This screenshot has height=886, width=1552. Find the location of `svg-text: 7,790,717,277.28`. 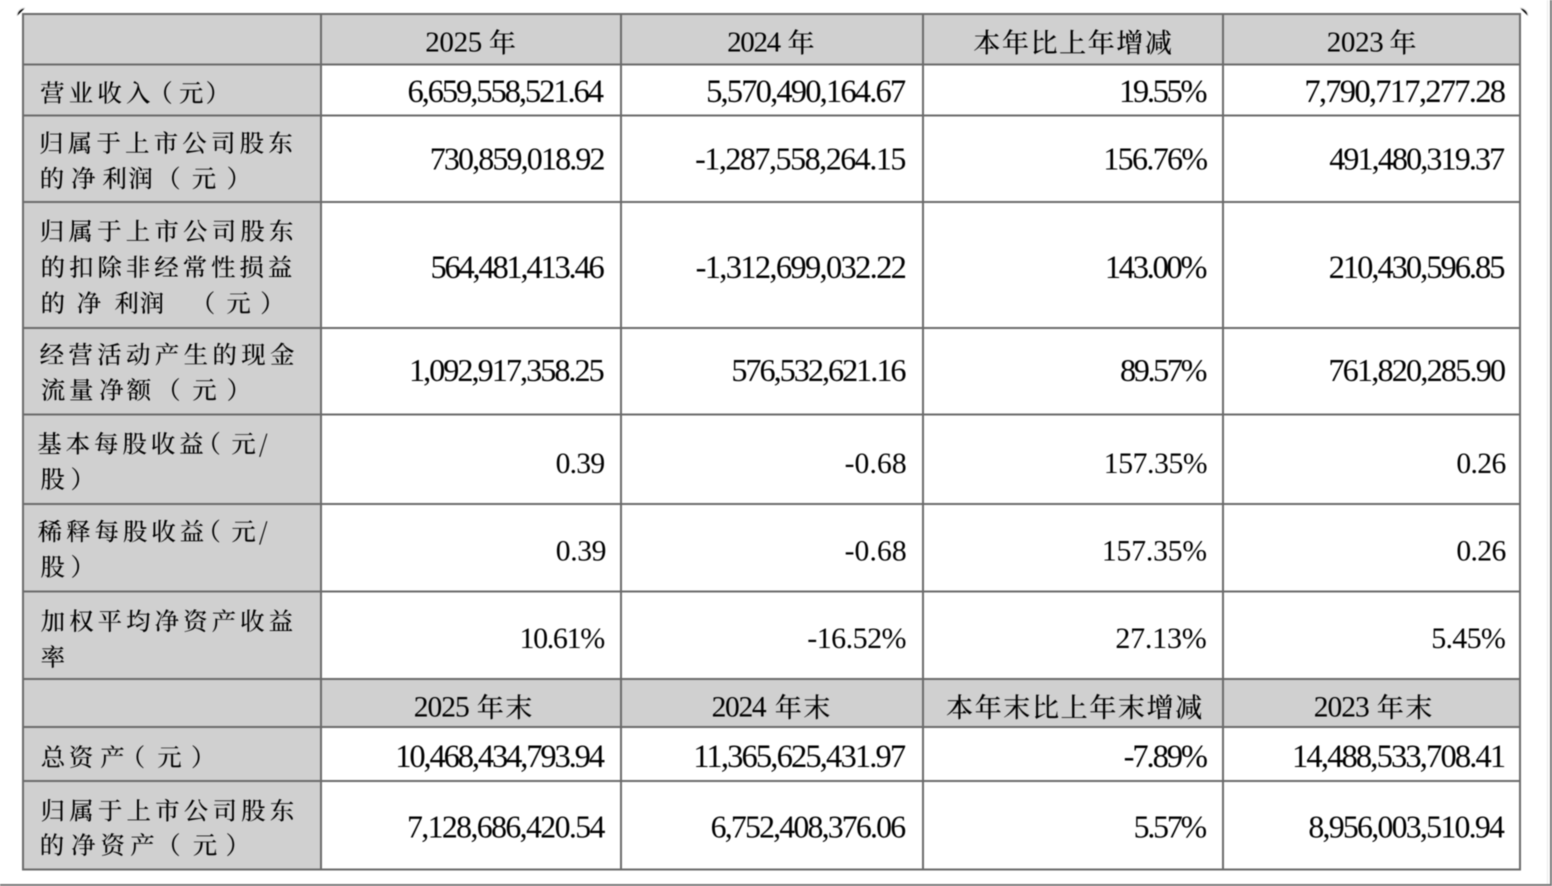

svg-text: 7,790,717,277.28 is located at coordinates (1404, 92).